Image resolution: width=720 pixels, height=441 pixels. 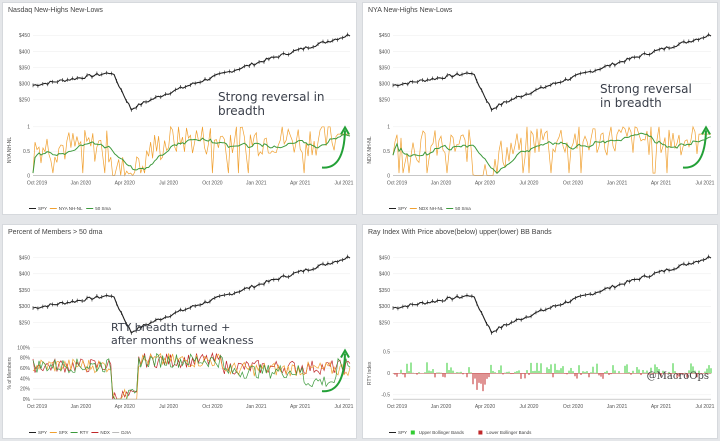 I want to click on y-axis-label: NDX NH-NL, so click(x=370, y=149).